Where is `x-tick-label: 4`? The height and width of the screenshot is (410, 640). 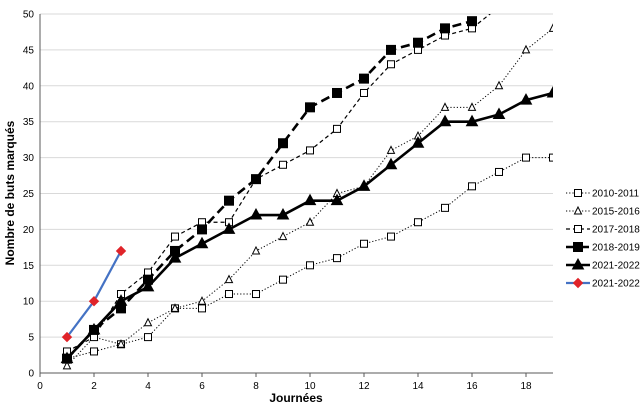 x-tick-label: 4 is located at coordinates (148, 386).